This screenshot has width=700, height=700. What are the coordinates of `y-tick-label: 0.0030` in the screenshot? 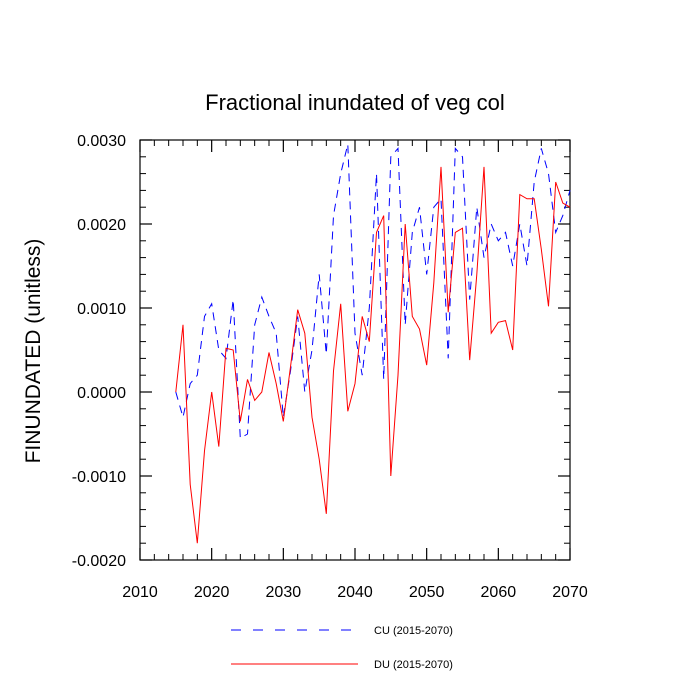 It's located at (101, 141).